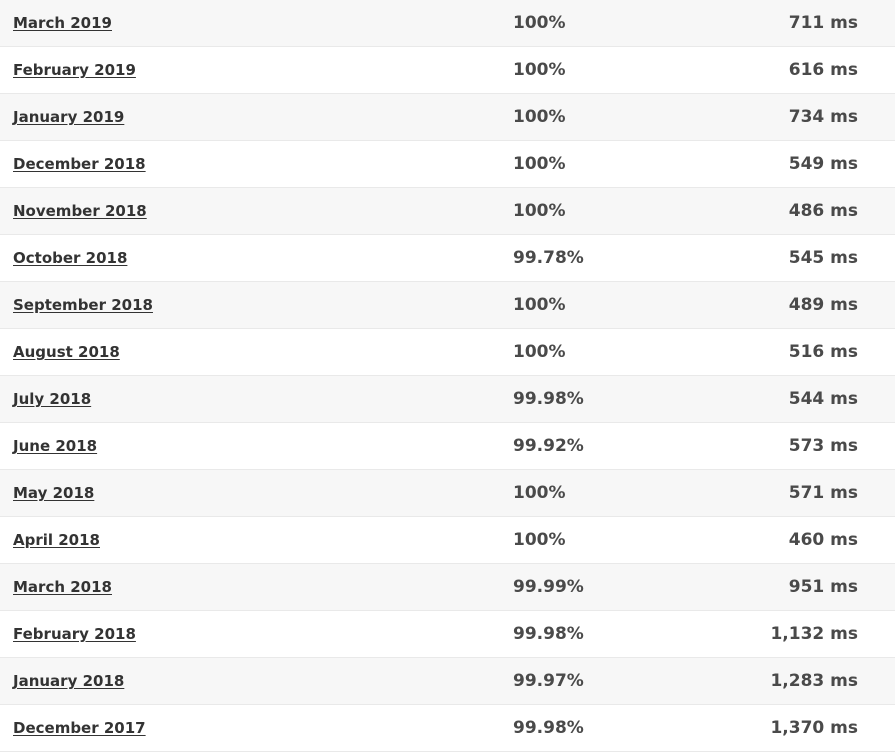 Image resolution: width=895 pixels, height=752 pixels. What do you see at coordinates (62, 23) in the screenshot?
I see `month-link: March 2019` at bounding box center [62, 23].